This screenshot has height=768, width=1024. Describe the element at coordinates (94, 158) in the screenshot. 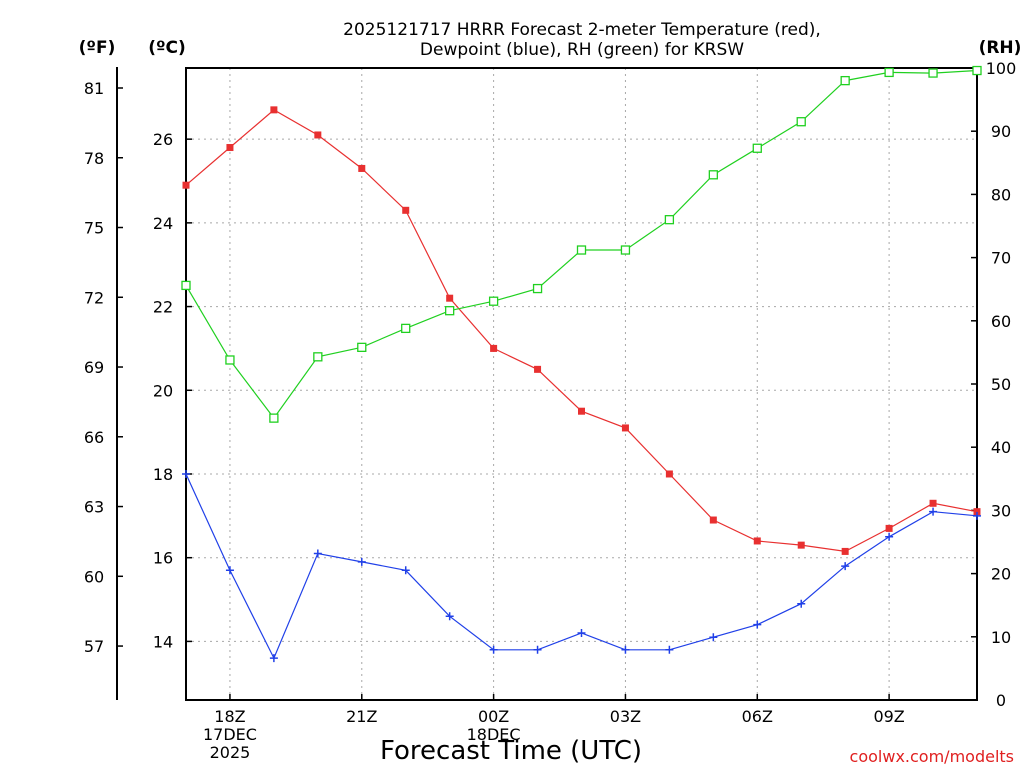

I see `fahrenheit-tick-label: 78` at that location.